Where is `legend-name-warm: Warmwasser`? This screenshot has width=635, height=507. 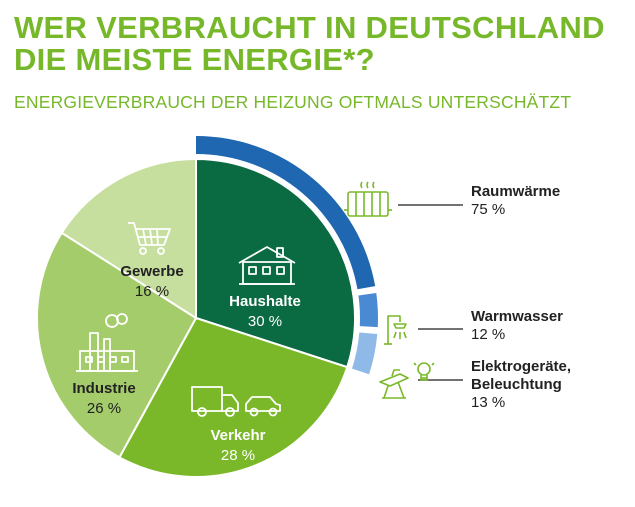
legend-name-warm: Warmwasser is located at coordinates (517, 316).